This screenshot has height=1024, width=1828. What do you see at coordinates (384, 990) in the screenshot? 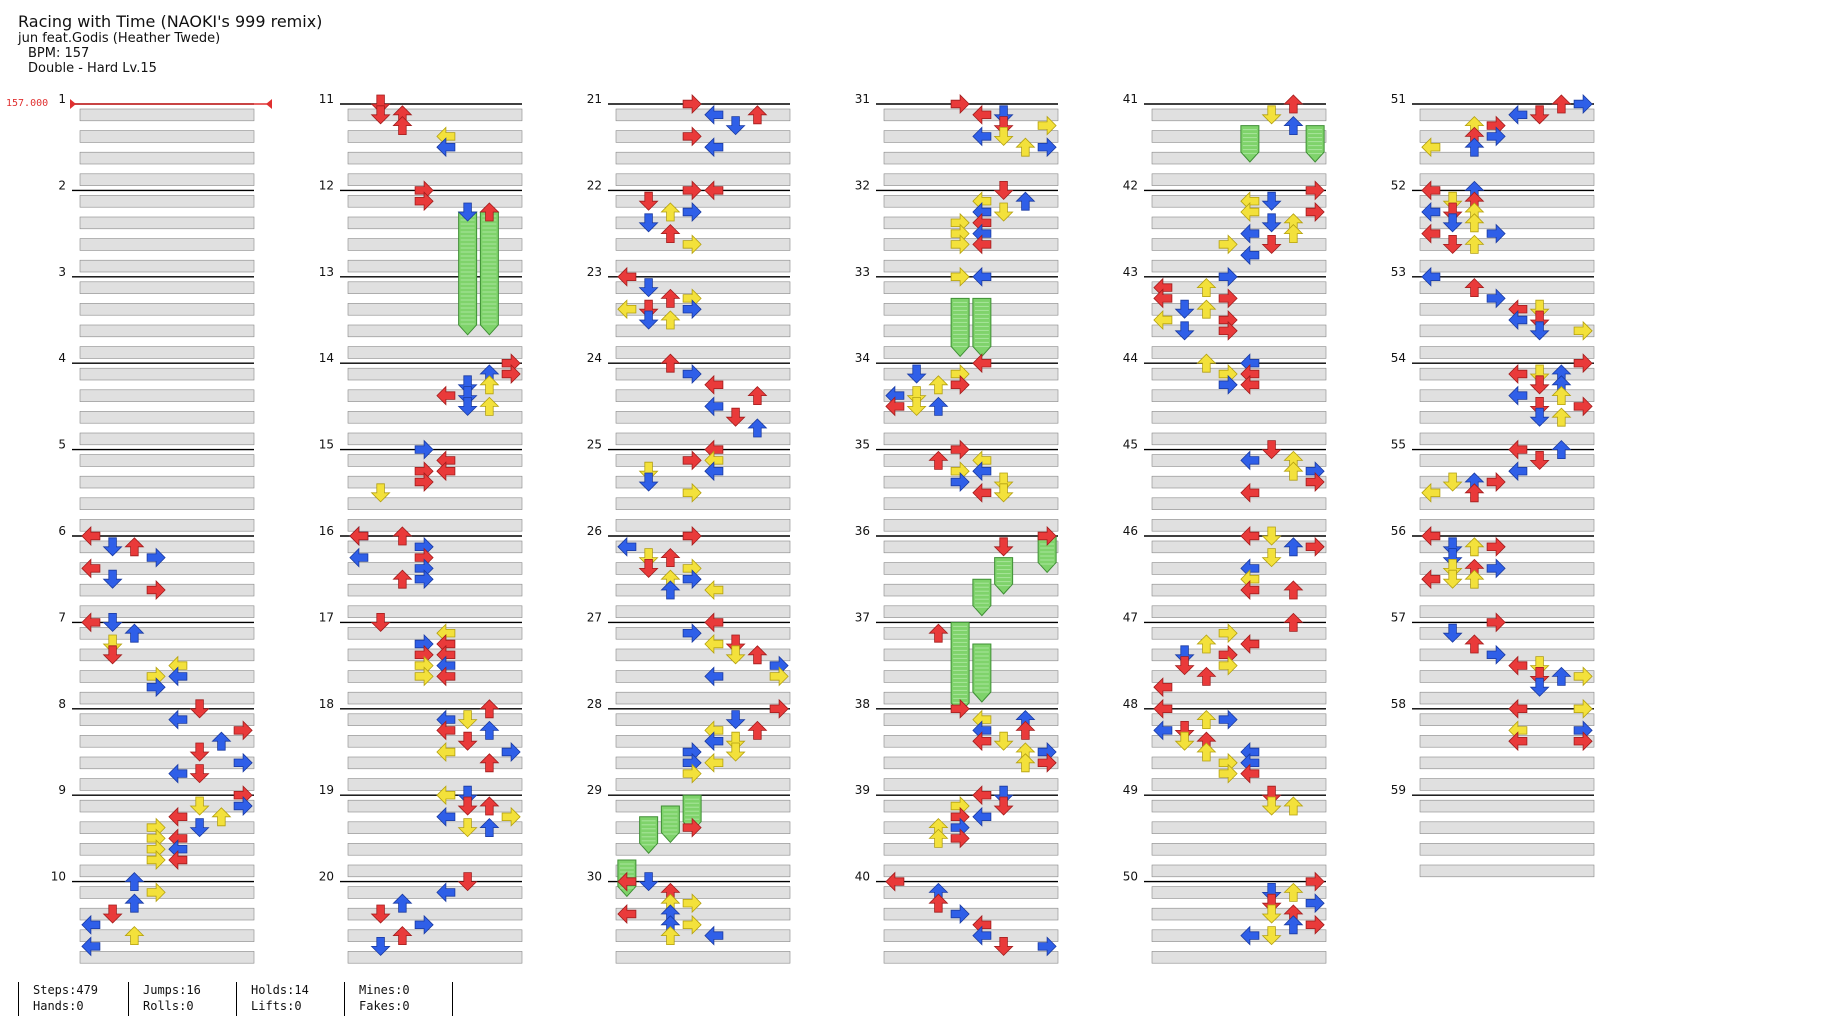
I see `stat-mines: Mines:0` at bounding box center [384, 990].